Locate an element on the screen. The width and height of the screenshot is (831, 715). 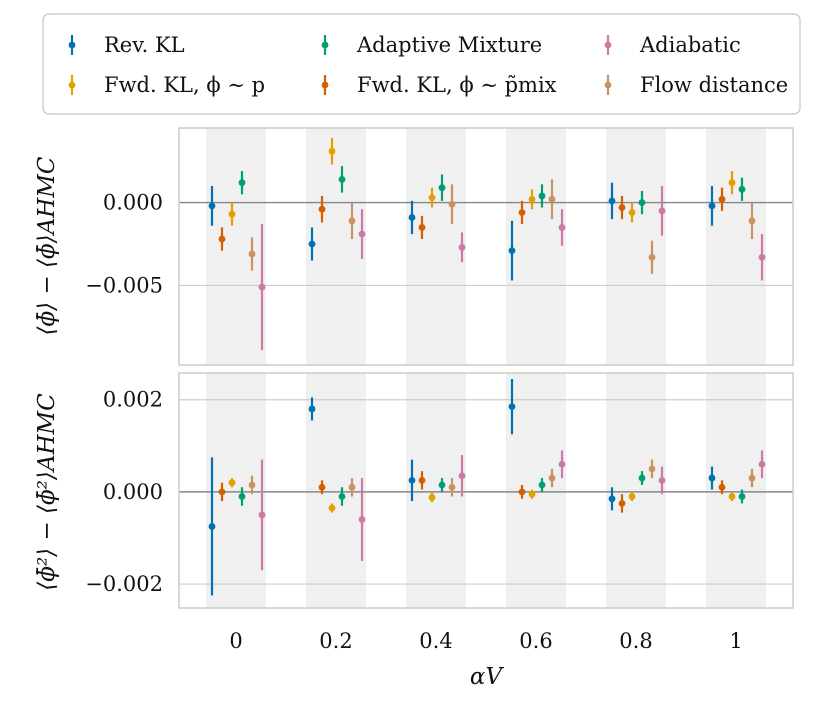
x-tick-label: 0.4 is located at coordinates (435, 641).